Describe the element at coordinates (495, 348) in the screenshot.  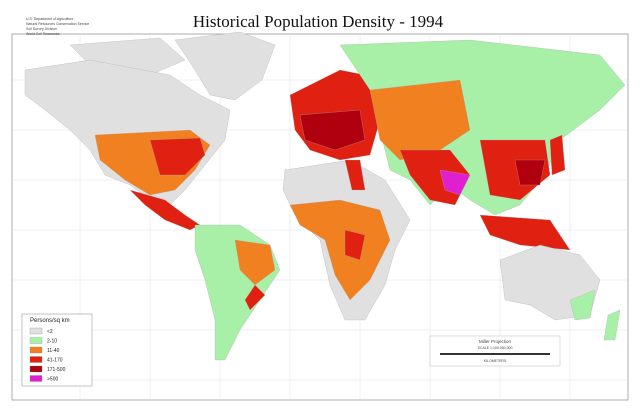
I see `scale-subtitle: SCALE 1:100,000,000` at that location.